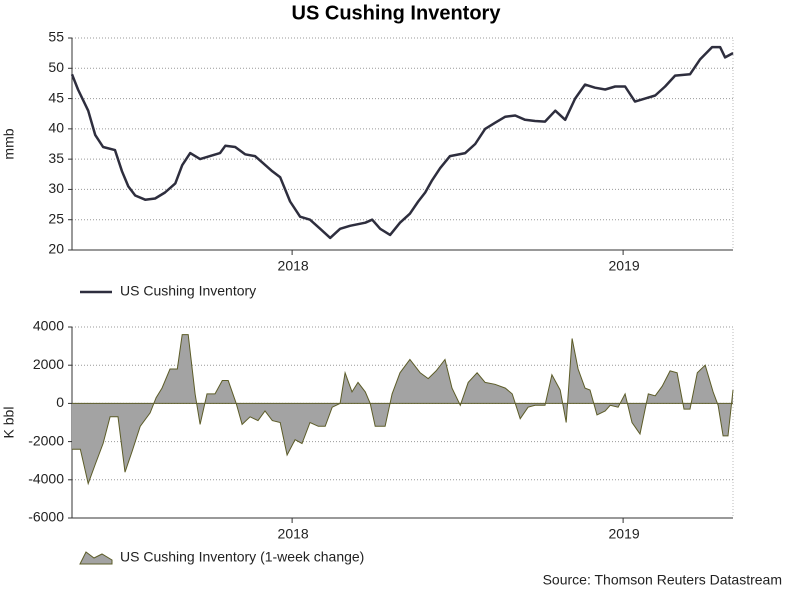  What do you see at coordinates (9, 423) in the screenshot?
I see `y-axis-label: K bbl` at bounding box center [9, 423].